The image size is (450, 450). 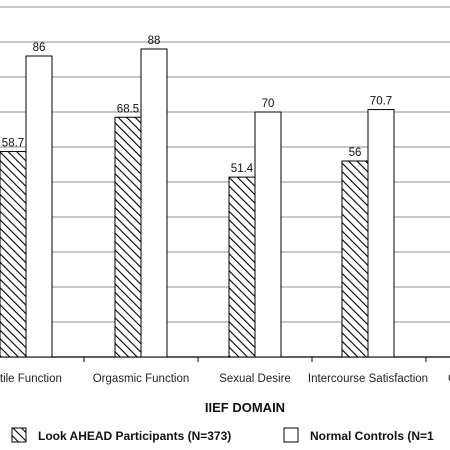 I want to click on data-label: 51.4, so click(x=242, y=169).